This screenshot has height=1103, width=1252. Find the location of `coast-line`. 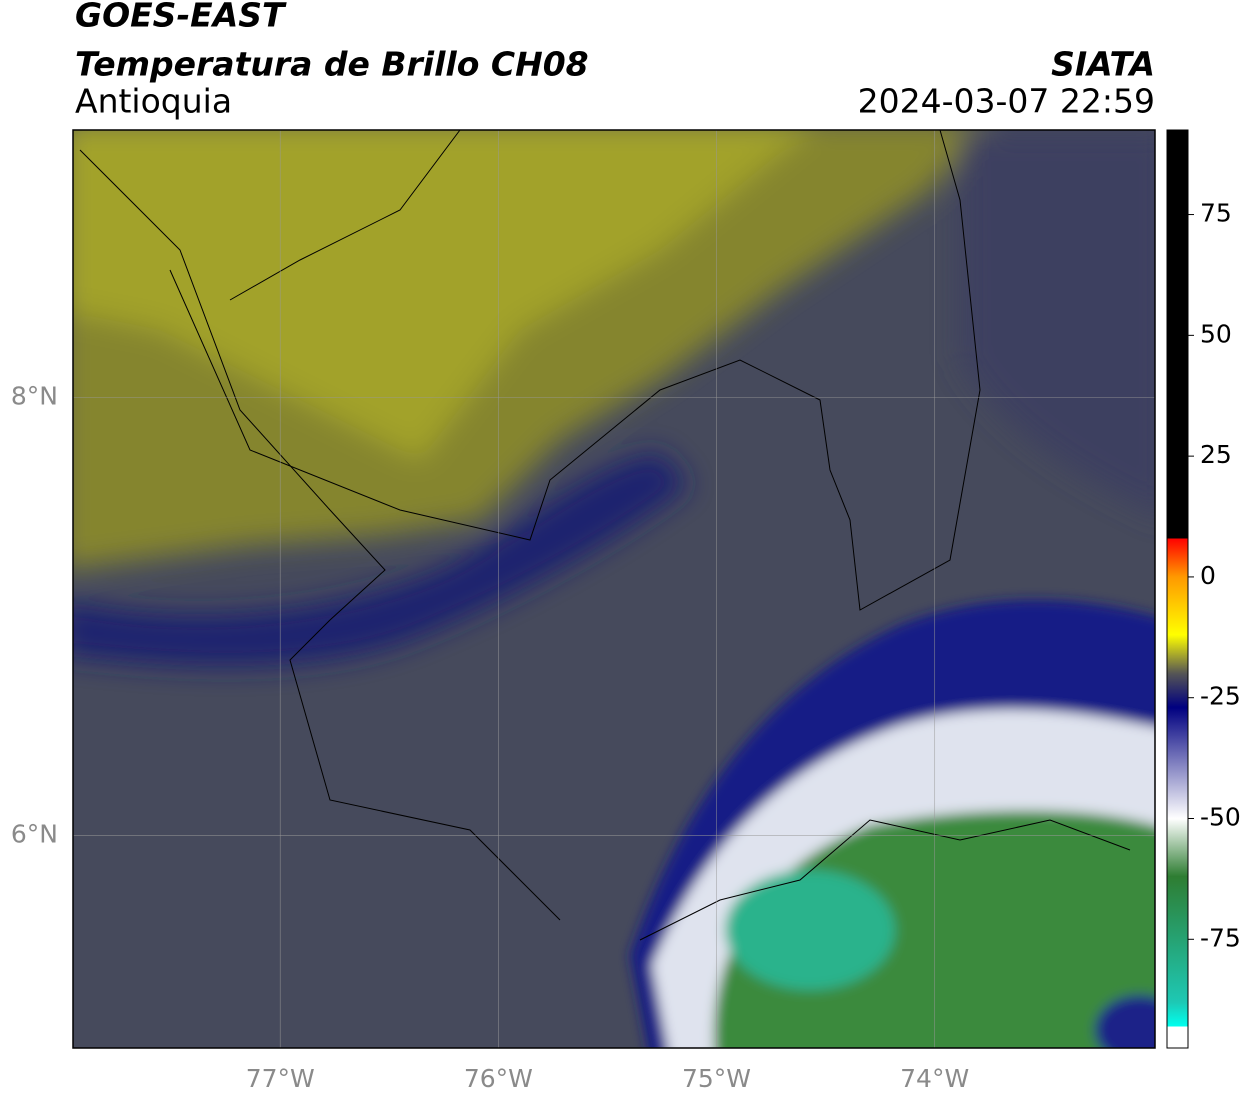

coast-line is located at coordinates (345, 215).